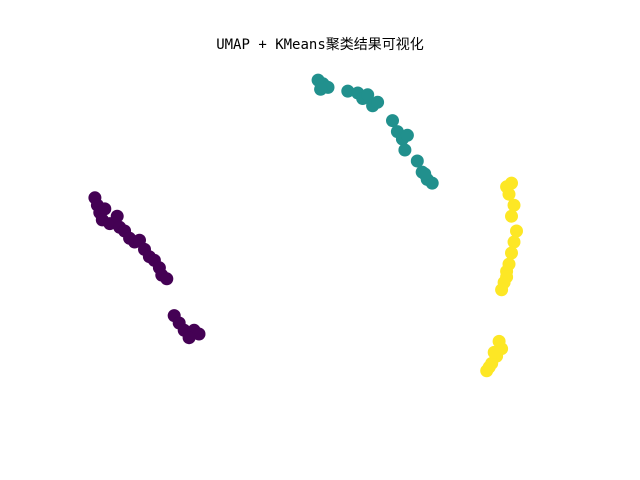 This screenshot has width=640, height=480. What do you see at coordinates (320, 45) in the screenshot?
I see `chart-title: UMAP + KMeans聚类结果可视化` at bounding box center [320, 45].